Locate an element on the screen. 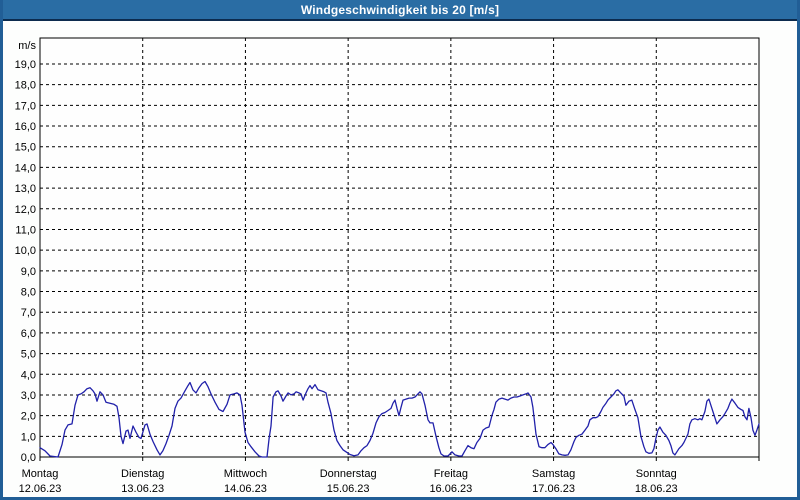 This screenshot has width=800, height=500. page-title: Windgeschwindigkeit bis 20 [m/s] is located at coordinates (400, 9).